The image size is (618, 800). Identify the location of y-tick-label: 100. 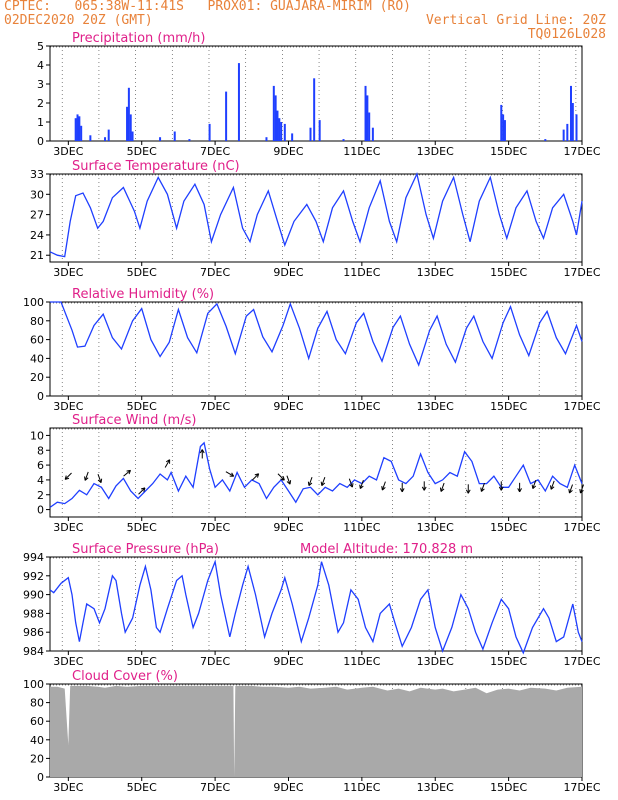
(33, 684).